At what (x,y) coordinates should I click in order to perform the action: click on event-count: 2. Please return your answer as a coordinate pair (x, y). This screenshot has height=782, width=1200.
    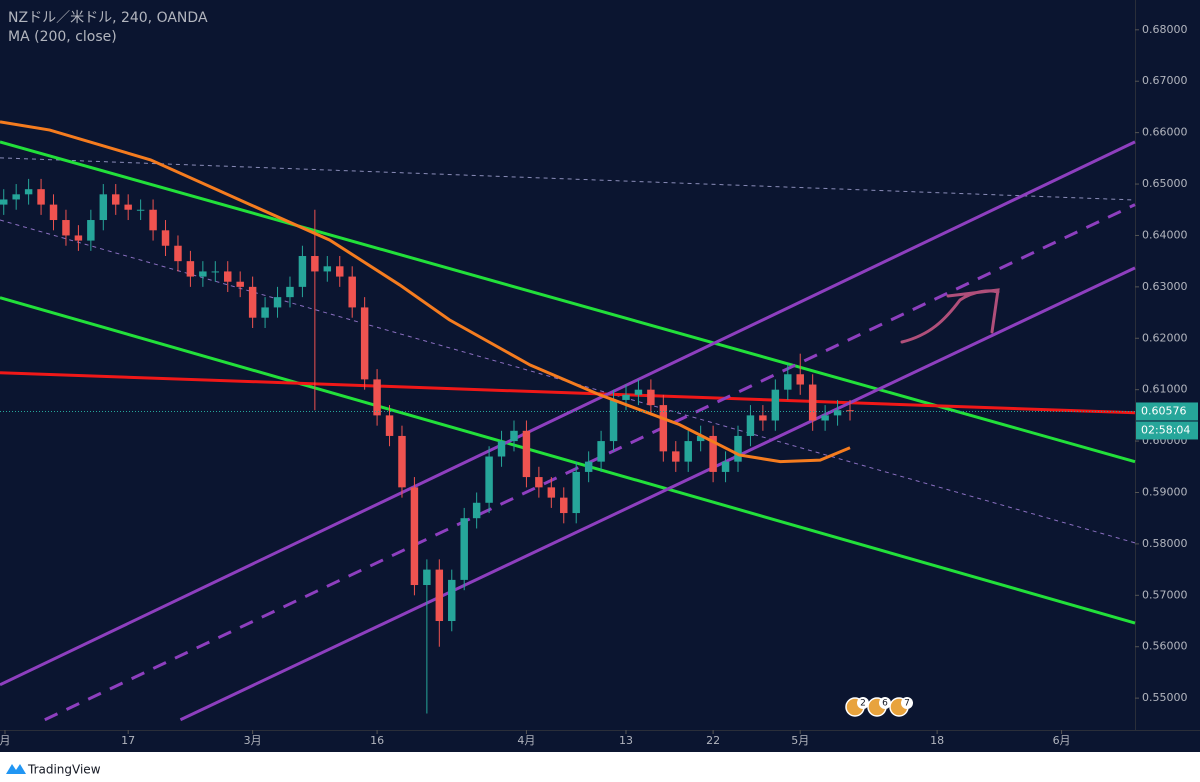
    Looking at the image, I should click on (863, 704).